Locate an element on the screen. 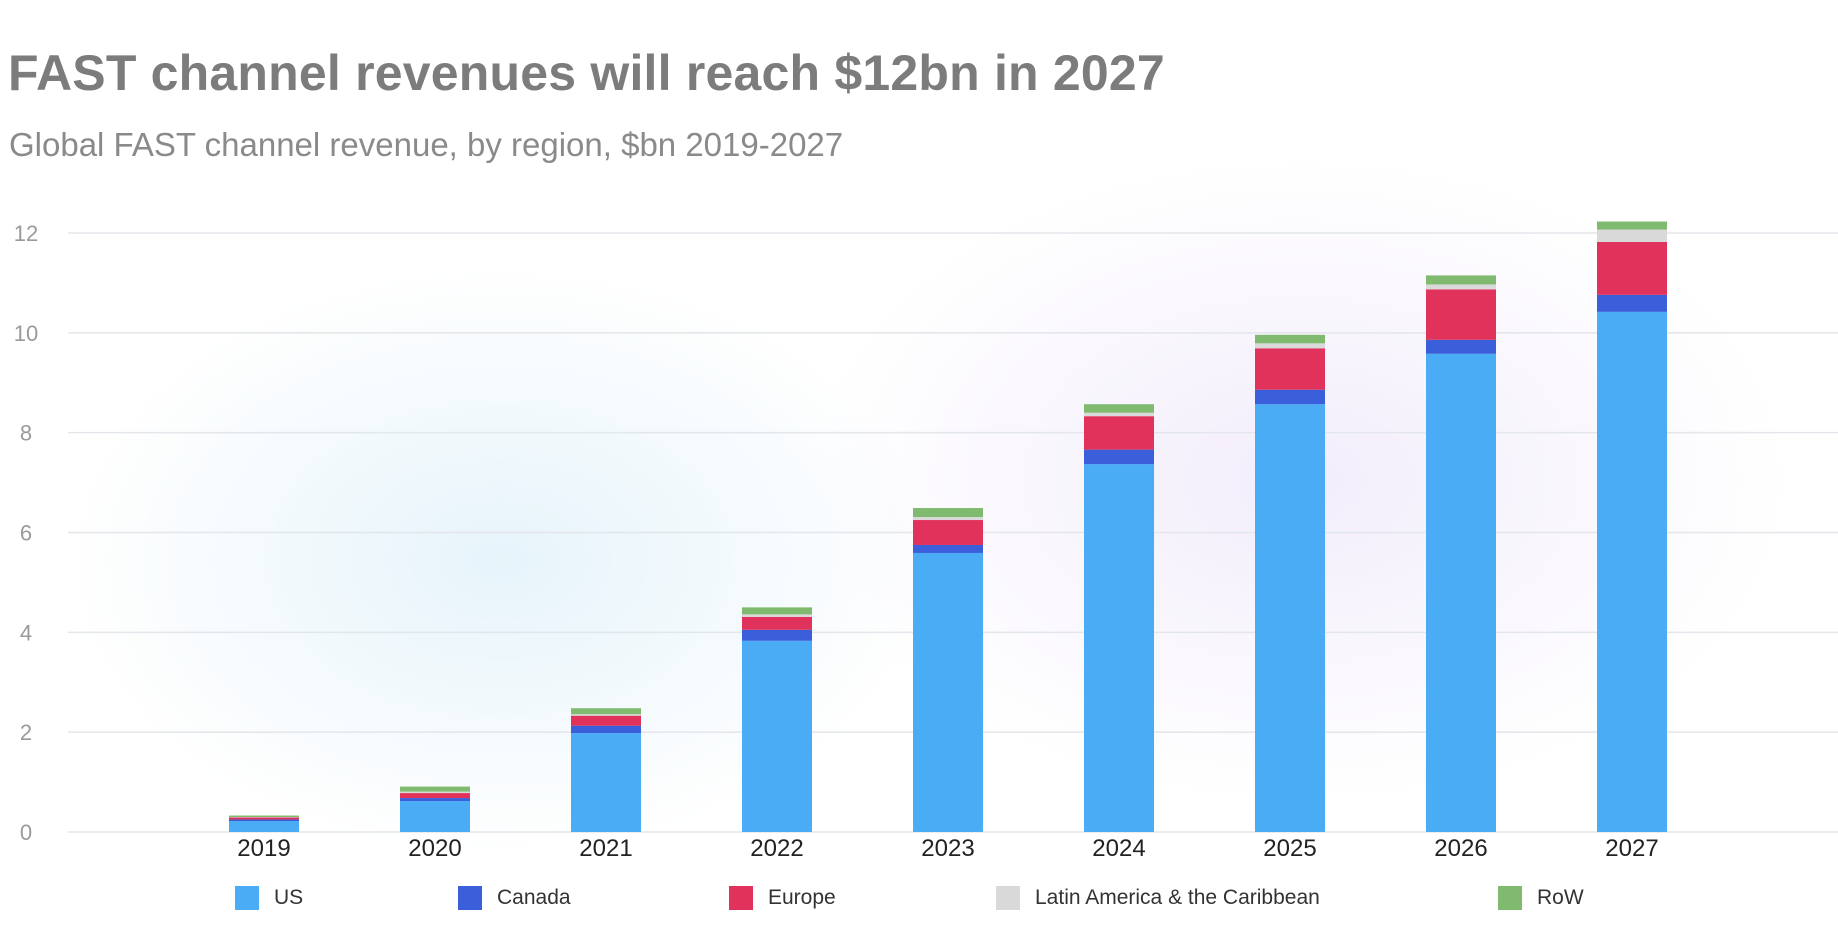 Image resolution: width=1838 pixels, height=949 pixels. bar-us-2019 is located at coordinates (264, 826).